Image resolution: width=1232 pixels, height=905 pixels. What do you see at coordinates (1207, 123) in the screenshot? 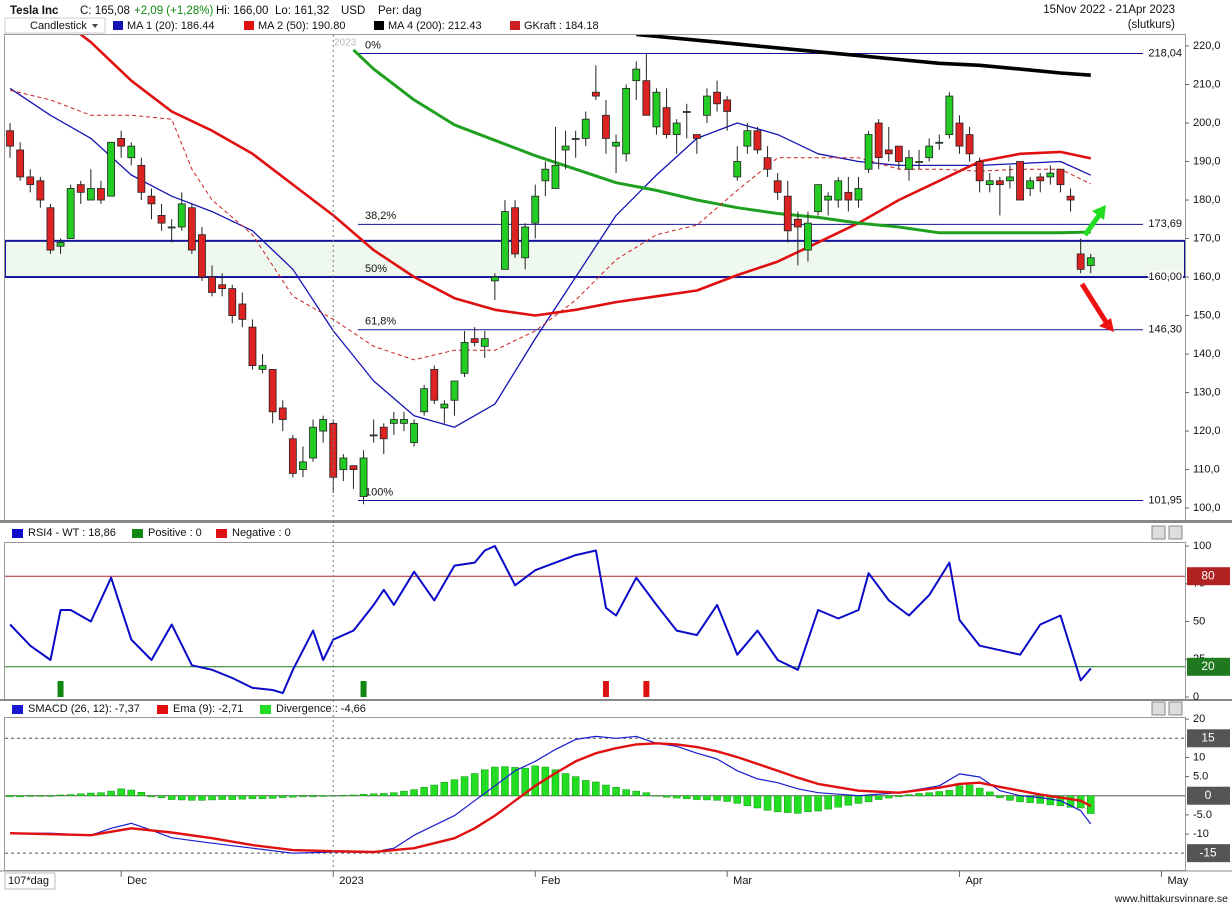
I see `y-tick-label: 200,0` at bounding box center [1207, 123].